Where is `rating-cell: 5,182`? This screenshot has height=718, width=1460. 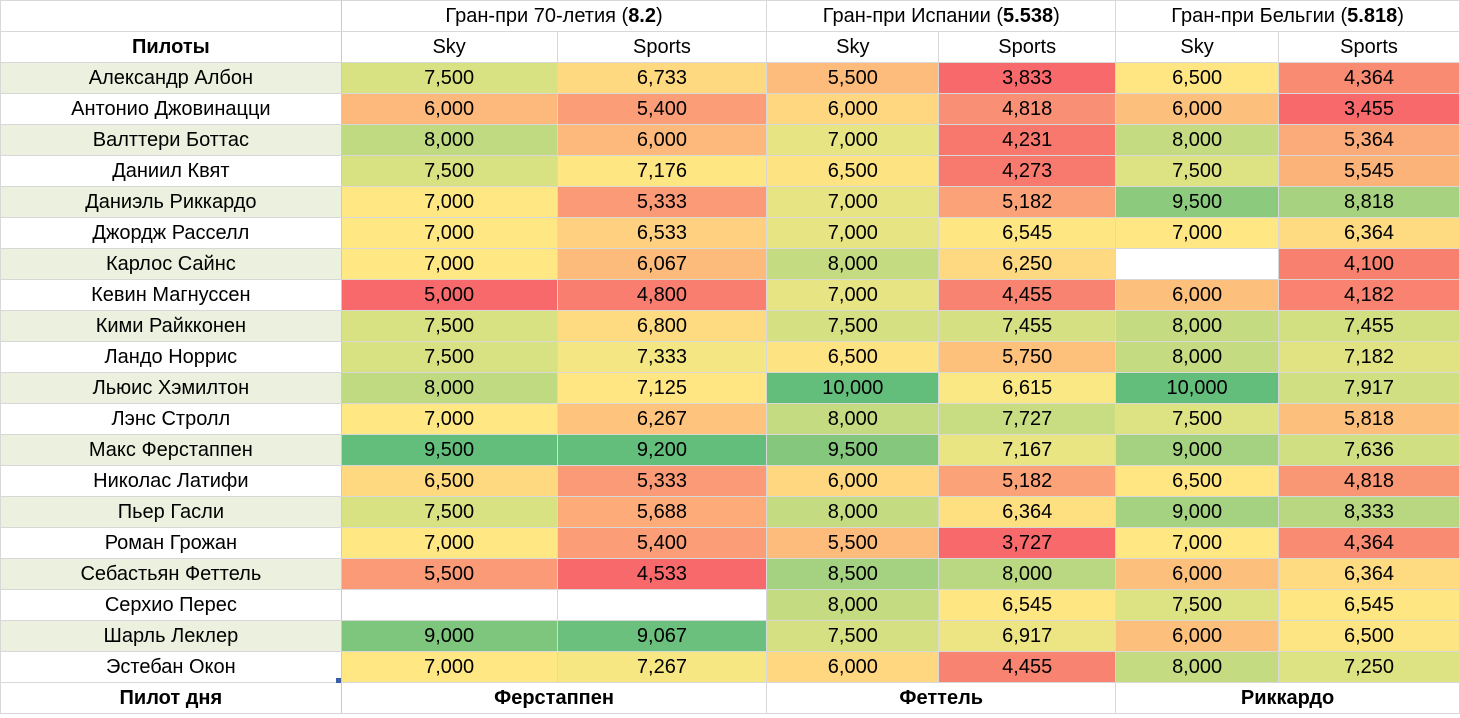
rating-cell: 5,182 is located at coordinates (1027, 202).